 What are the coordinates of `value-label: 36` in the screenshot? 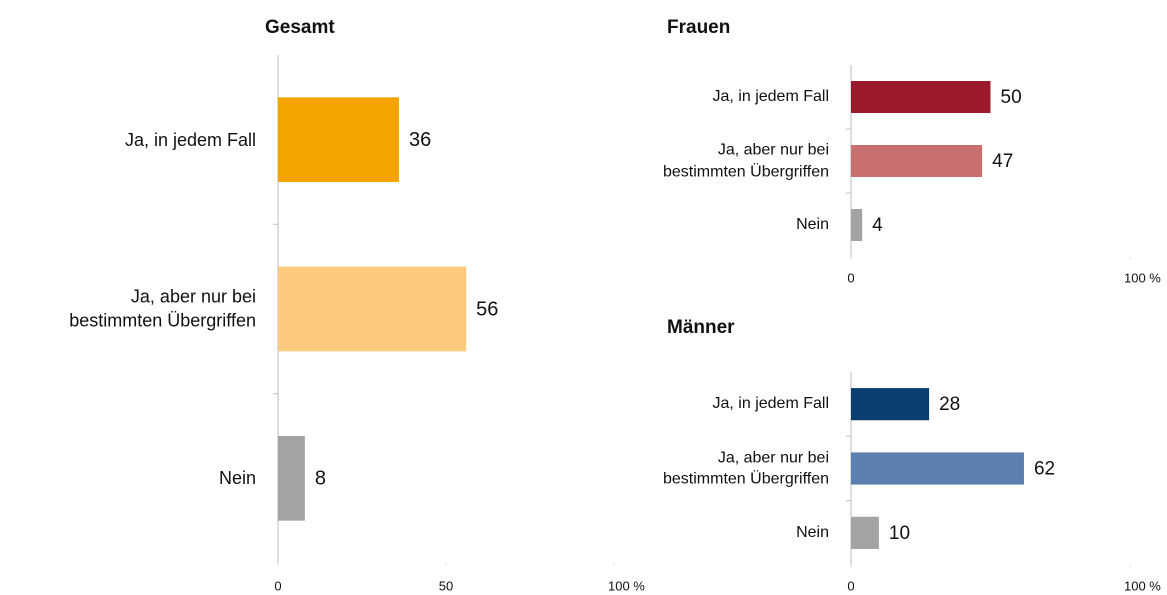 It's located at (420, 140).